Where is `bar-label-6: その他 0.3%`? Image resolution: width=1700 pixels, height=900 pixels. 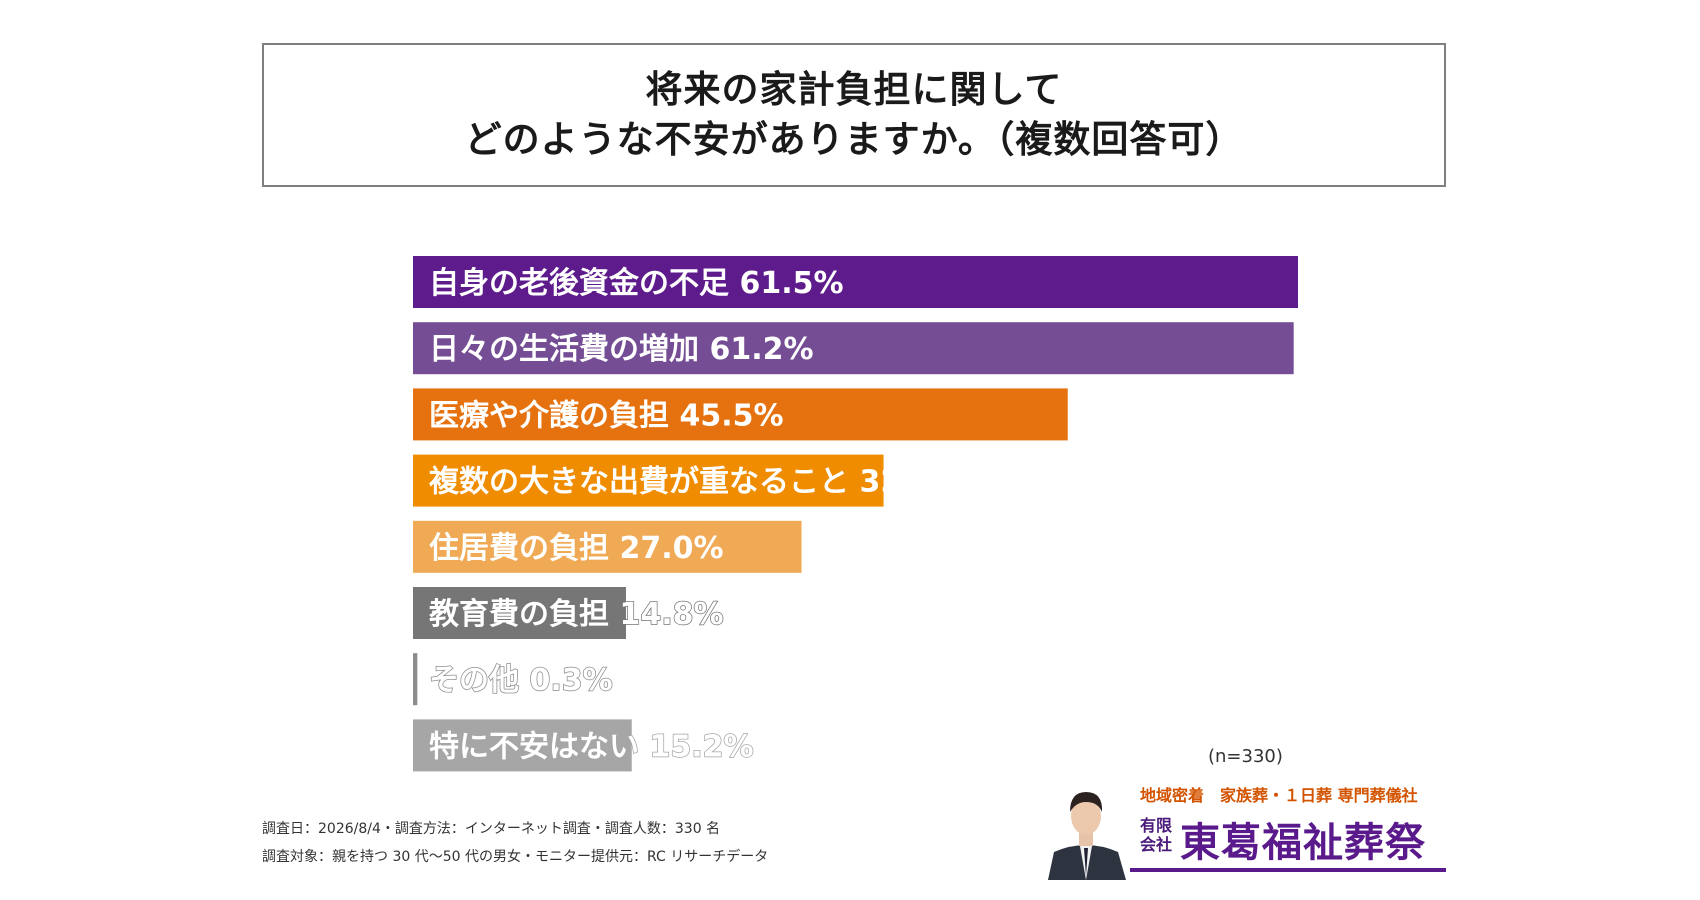 bar-label-6: その他 0.3% is located at coordinates (521, 680).